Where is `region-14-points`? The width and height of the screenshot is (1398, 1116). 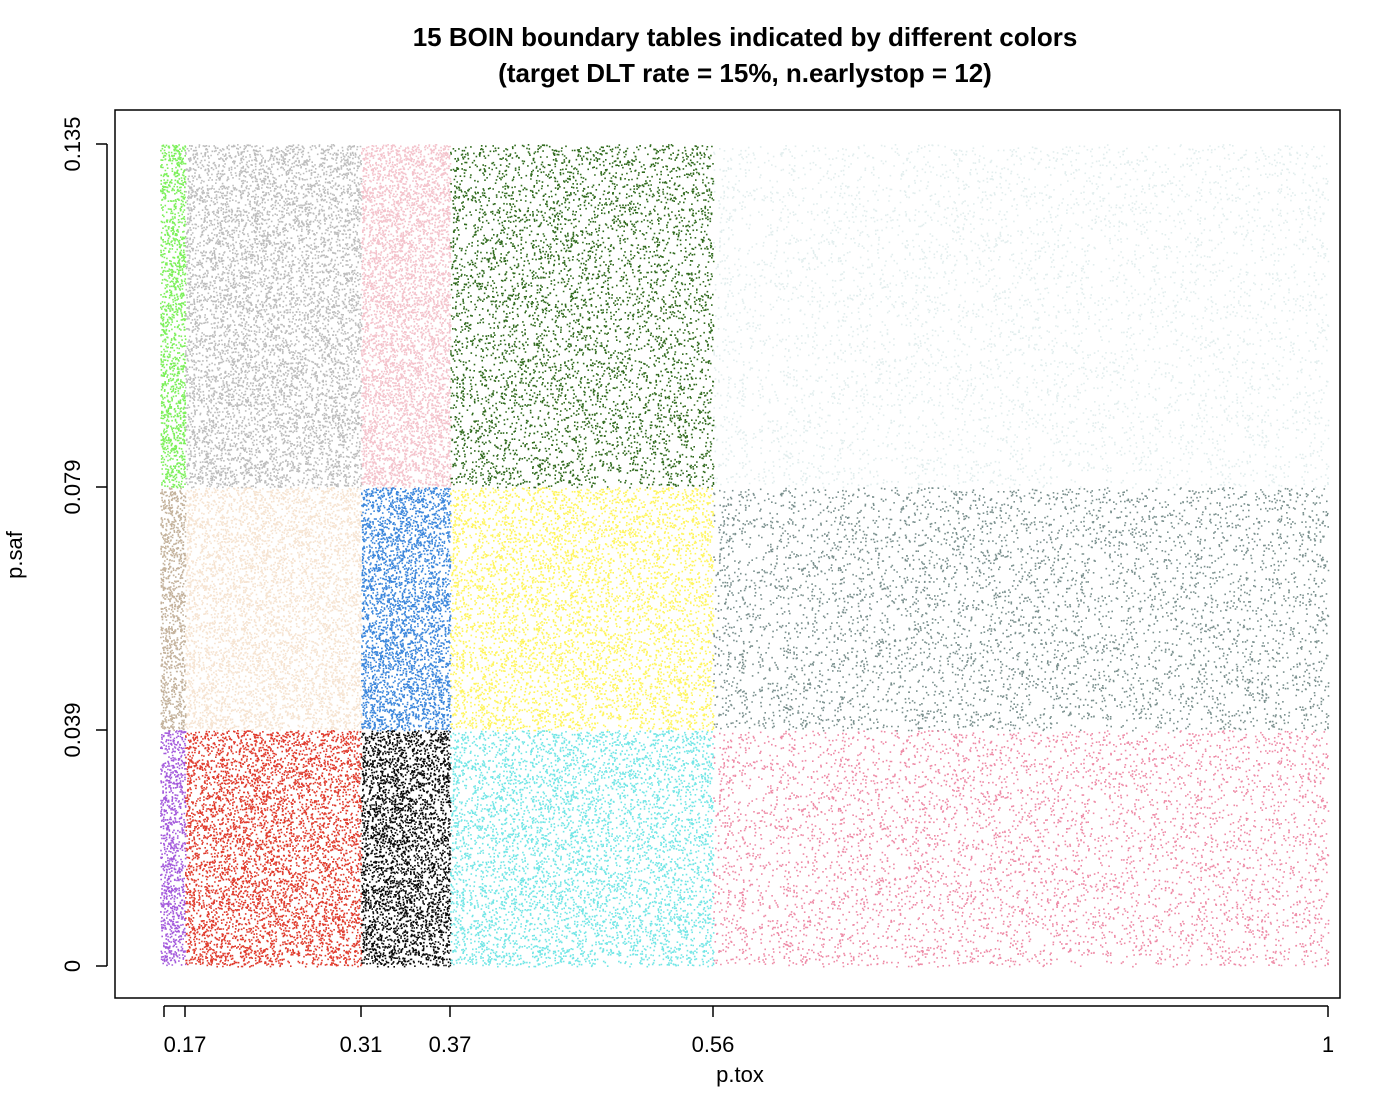 region-14-points is located at coordinates (582, 849).